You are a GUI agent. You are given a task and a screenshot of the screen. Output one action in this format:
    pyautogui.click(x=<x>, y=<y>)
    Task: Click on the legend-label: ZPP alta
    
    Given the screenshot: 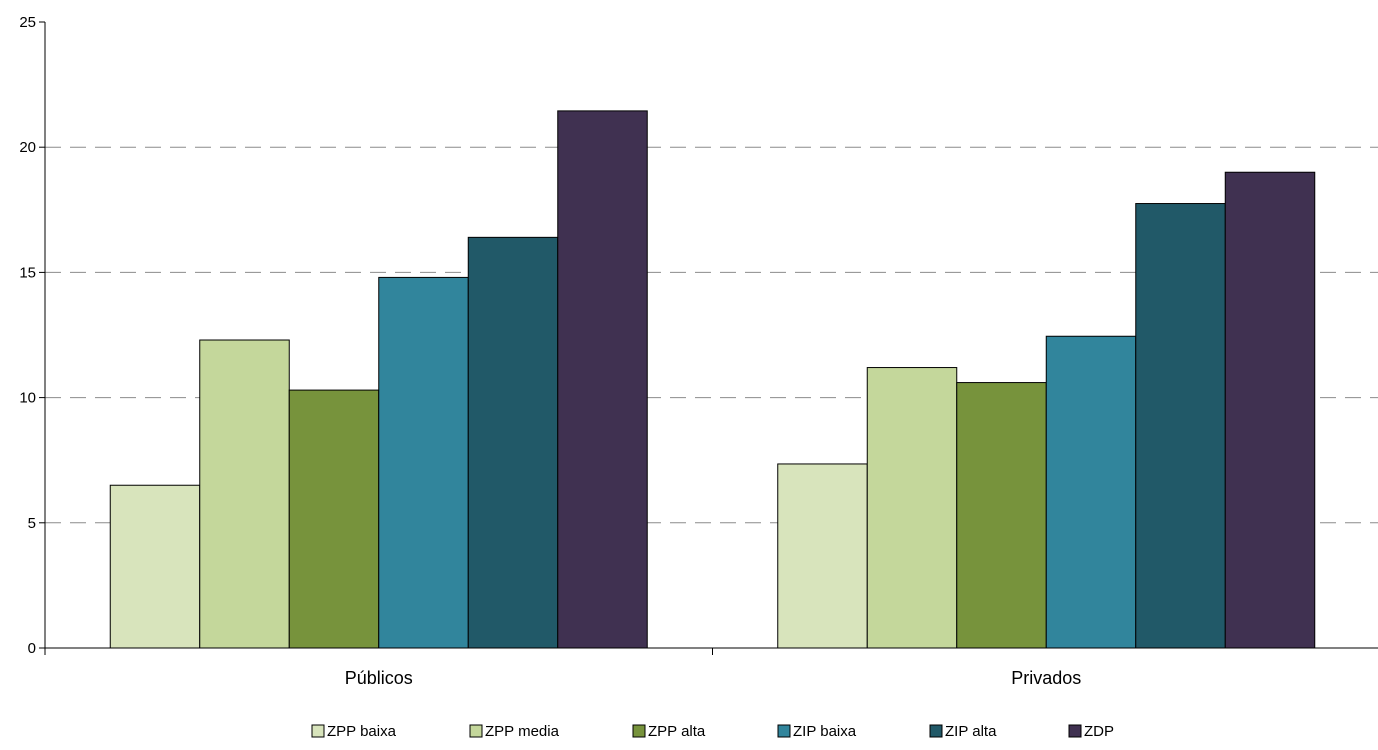 What is the action you would take?
    pyautogui.click(x=677, y=731)
    